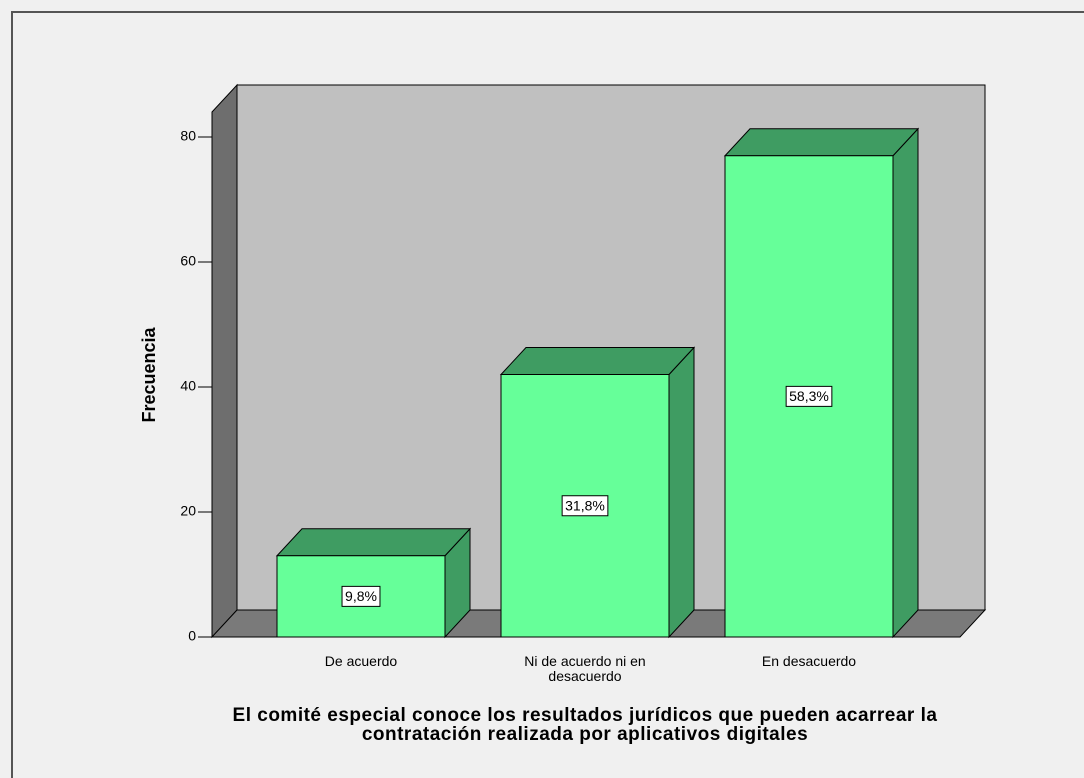  I want to click on y-axis-label: Frecuencia, so click(149, 374).